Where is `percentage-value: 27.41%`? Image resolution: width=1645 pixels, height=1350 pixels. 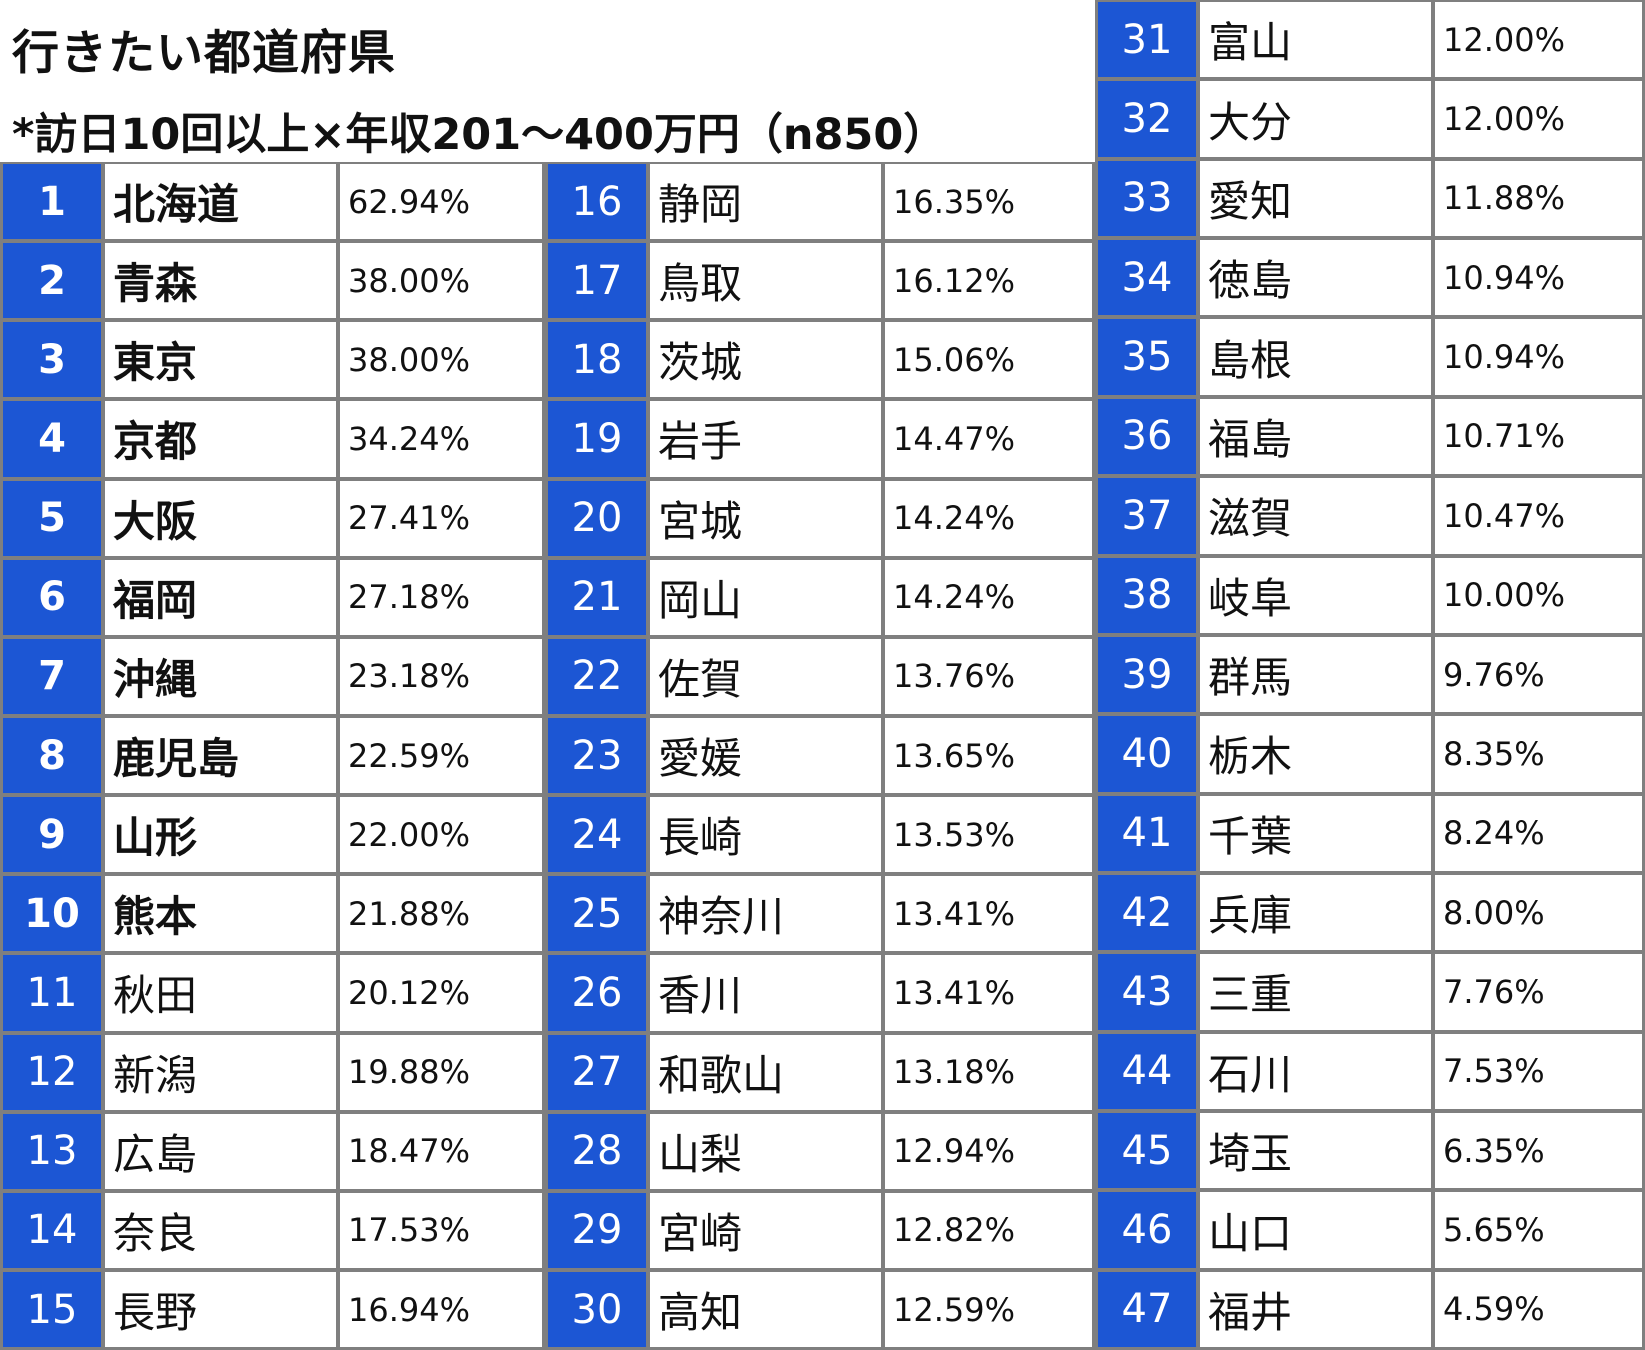 percentage-value: 27.41% is located at coordinates (441, 518).